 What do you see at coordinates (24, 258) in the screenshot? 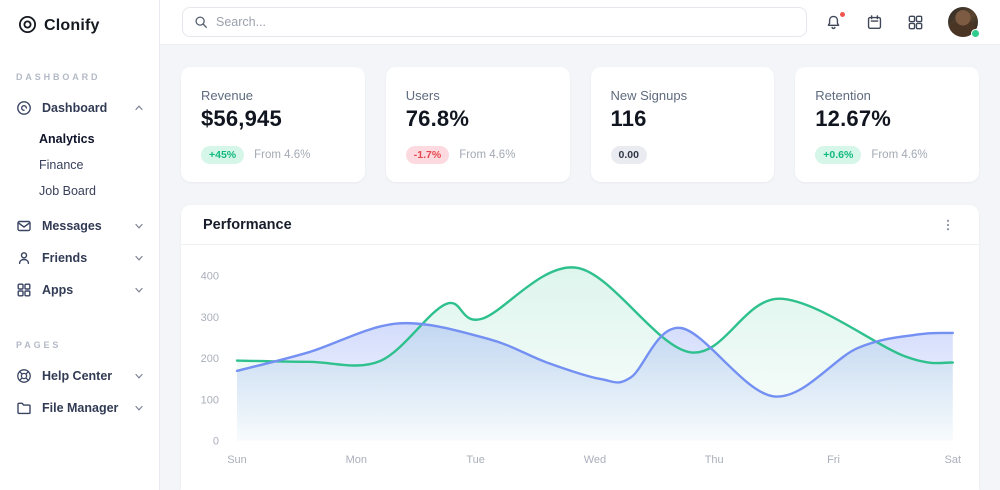
I see `user-icon` at bounding box center [24, 258].